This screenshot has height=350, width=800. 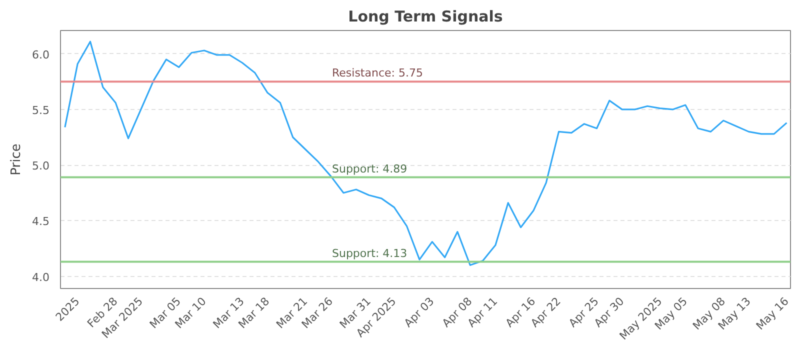 I want to click on y-tick-label: 4.5, so click(x=41, y=221).